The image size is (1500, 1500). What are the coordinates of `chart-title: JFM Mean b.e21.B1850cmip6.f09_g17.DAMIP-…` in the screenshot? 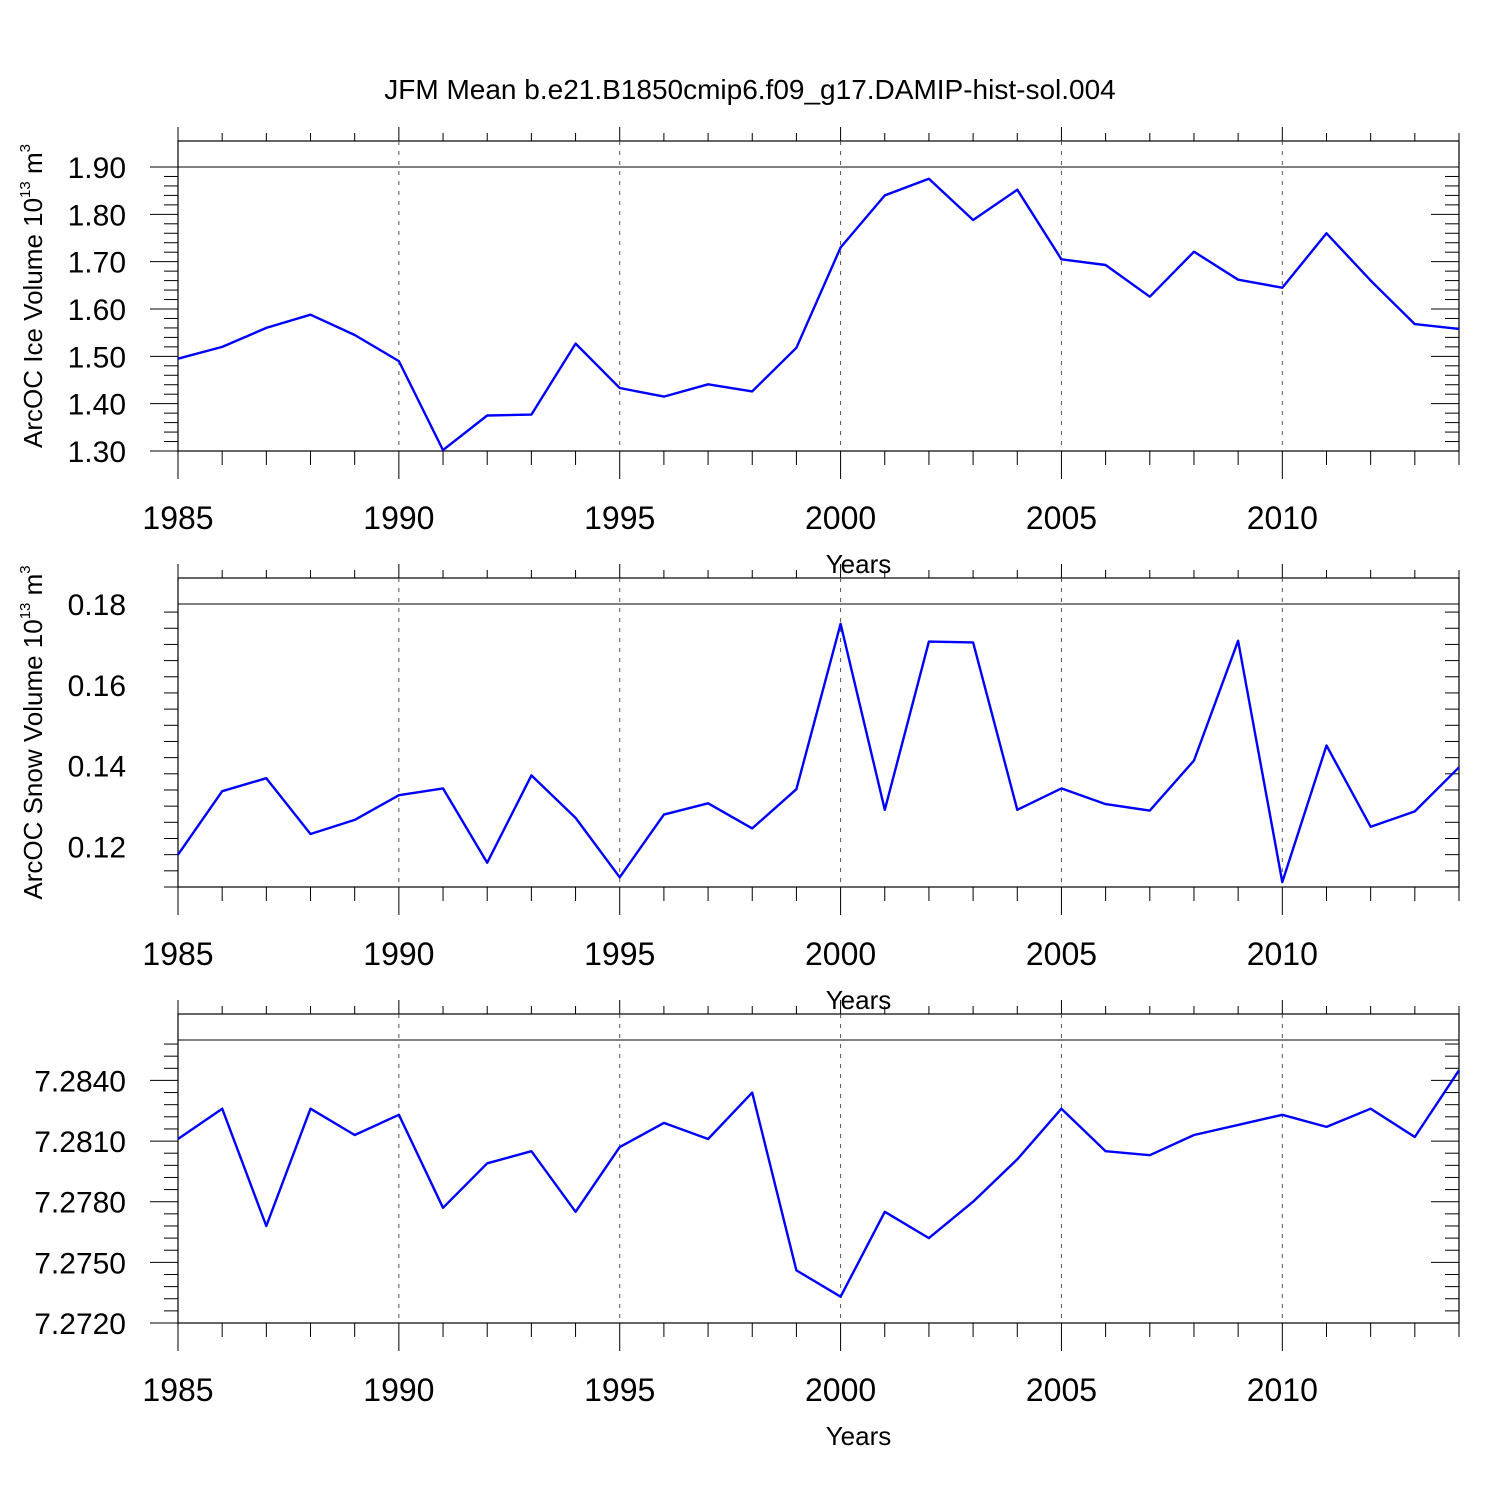 It's located at (750, 89).